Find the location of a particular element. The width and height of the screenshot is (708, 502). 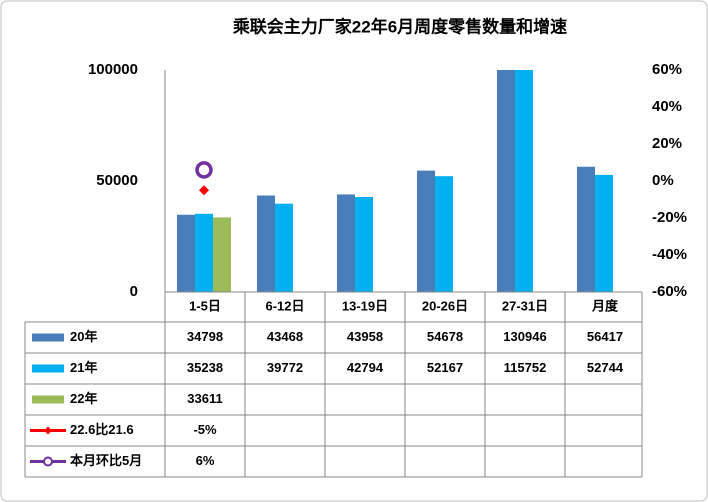

legend-label: 22年 is located at coordinates (83, 398).